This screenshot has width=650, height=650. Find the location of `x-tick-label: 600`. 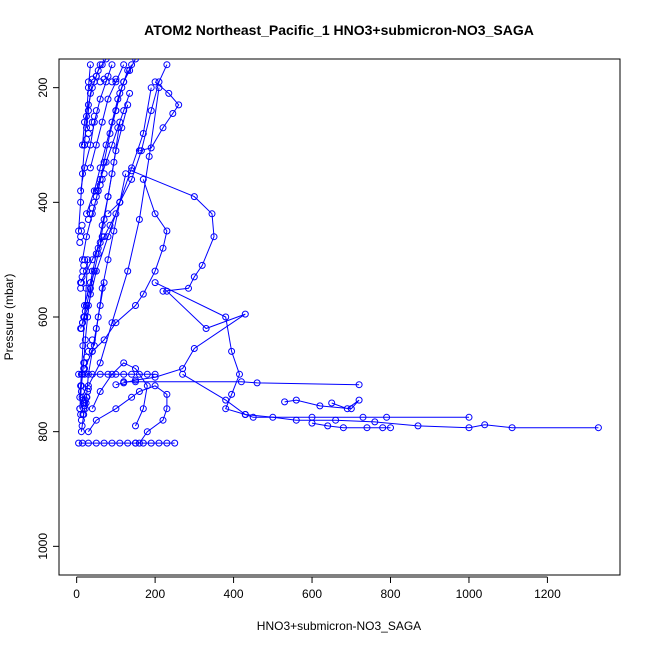

x-tick-label: 600 is located at coordinates (312, 594).